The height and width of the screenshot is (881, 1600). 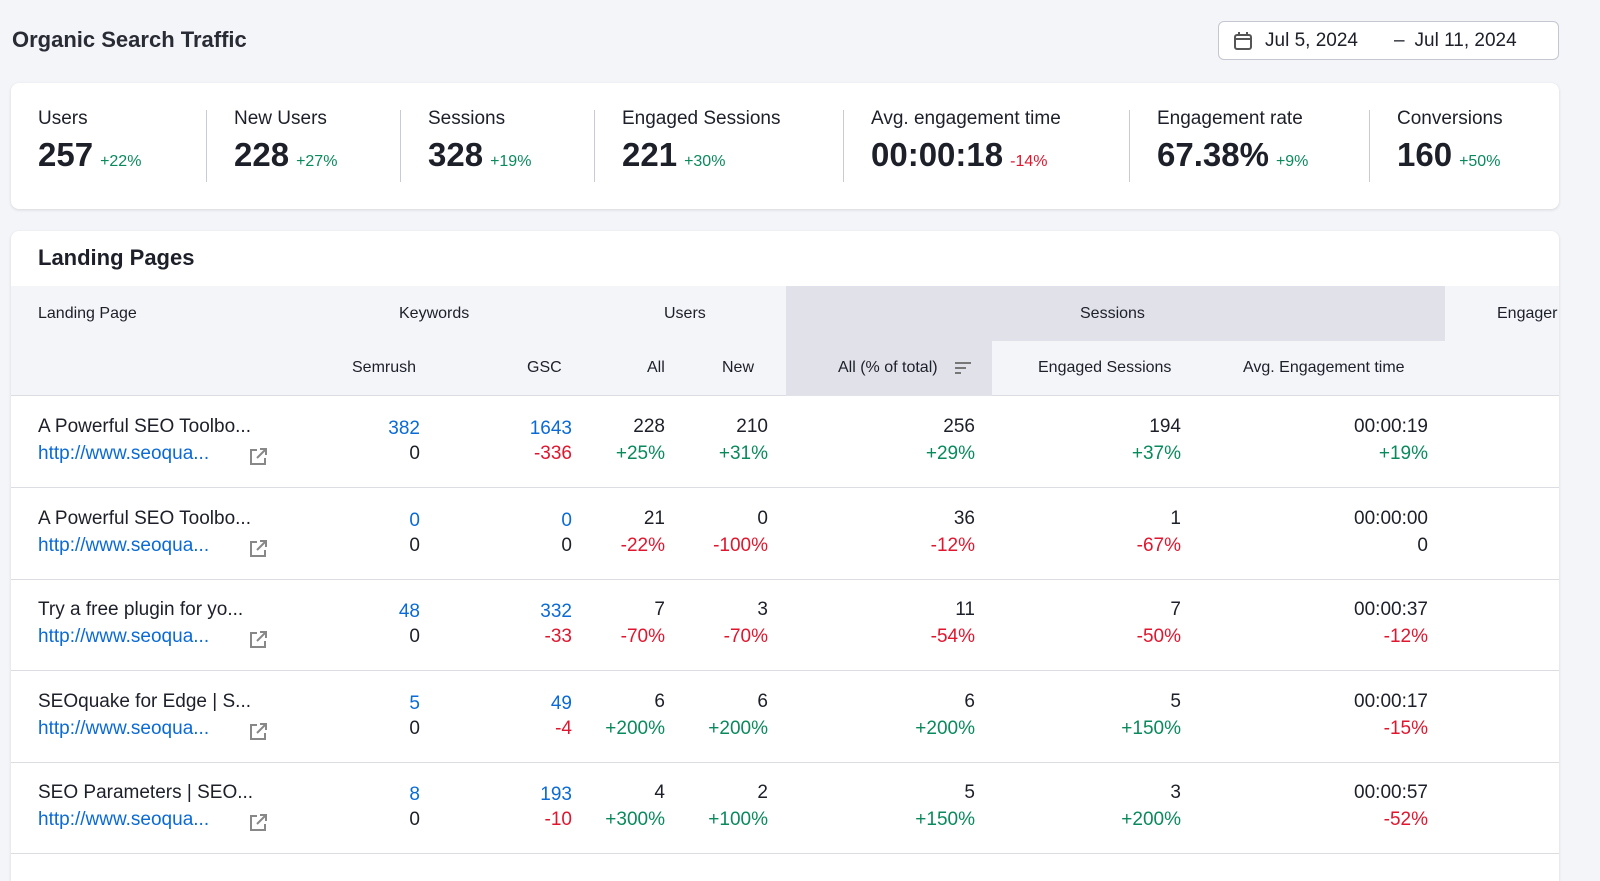 I want to click on new-value: 2, so click(x=762, y=792).